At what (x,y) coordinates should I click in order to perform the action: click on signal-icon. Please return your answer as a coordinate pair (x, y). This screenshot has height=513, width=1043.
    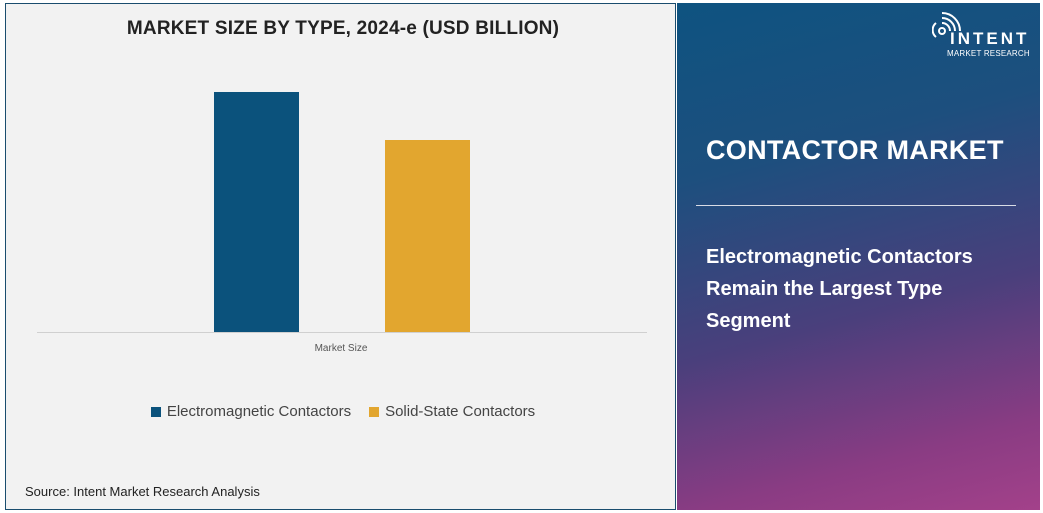
    Looking at the image, I should click on (946, 25).